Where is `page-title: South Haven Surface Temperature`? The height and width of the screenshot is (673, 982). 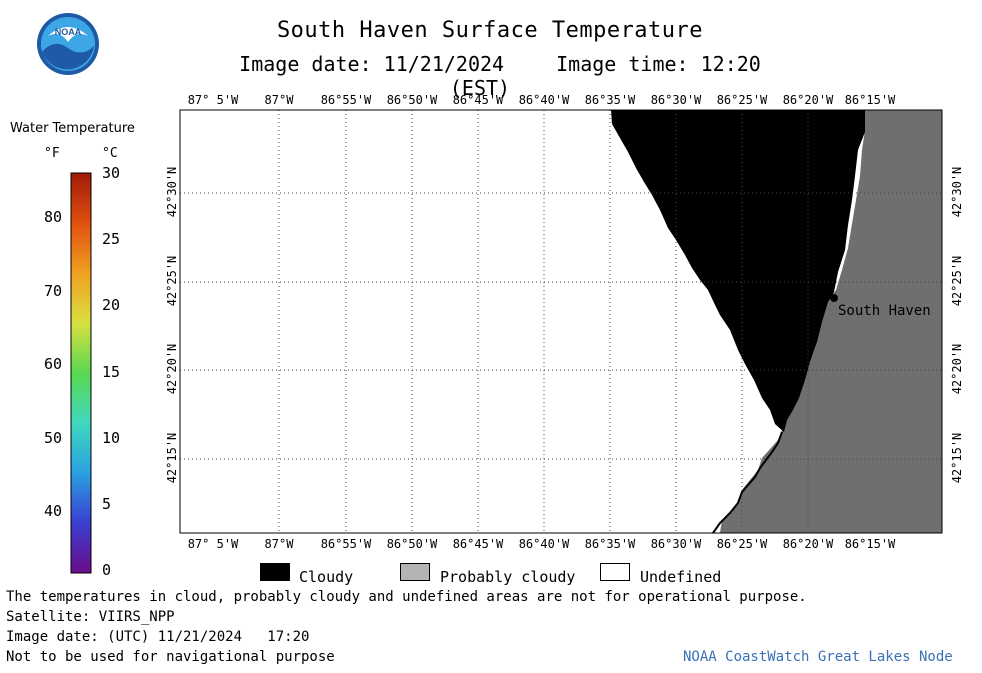
page-title: South Haven Surface Temperature is located at coordinates (490, 30).